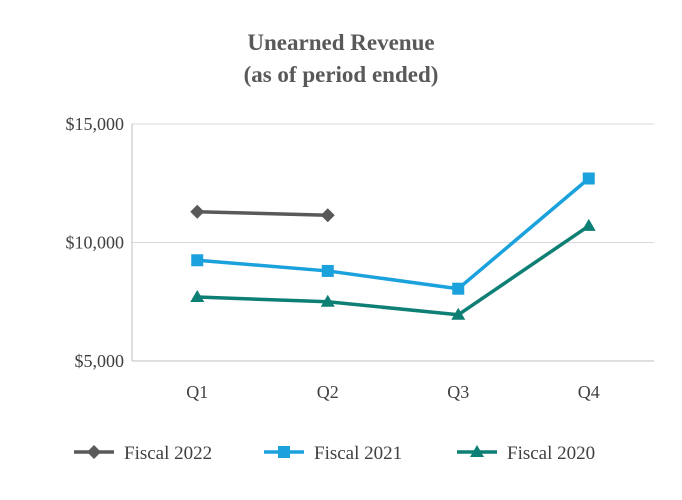 This screenshot has width=682, height=500. What do you see at coordinates (341, 74) in the screenshot?
I see `chart-subtitle: (as of period ended)` at bounding box center [341, 74].